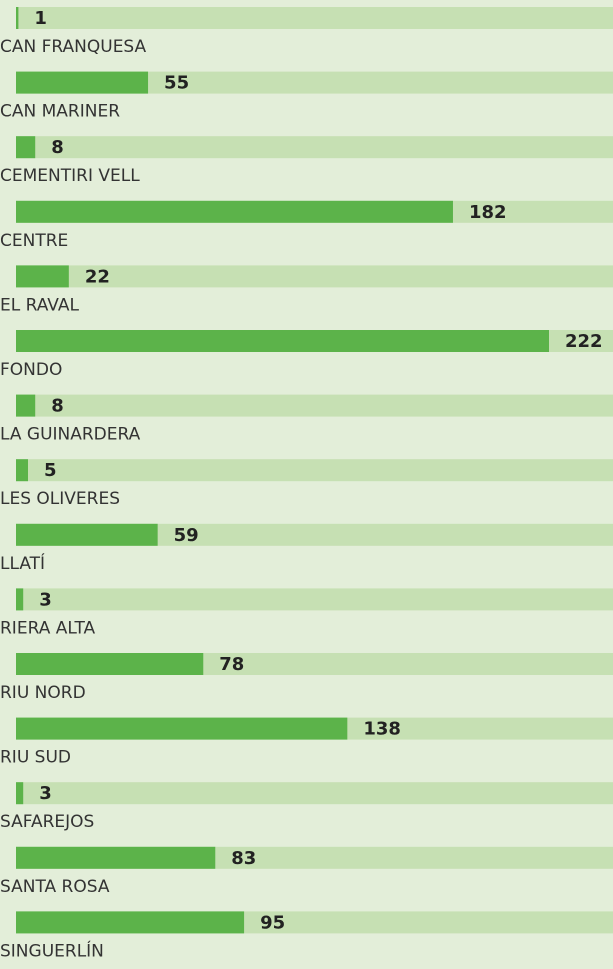 The width and height of the screenshot is (613, 969). Describe the element at coordinates (60, 499) in the screenshot. I see `category-label: LES OLIVERES` at that location.